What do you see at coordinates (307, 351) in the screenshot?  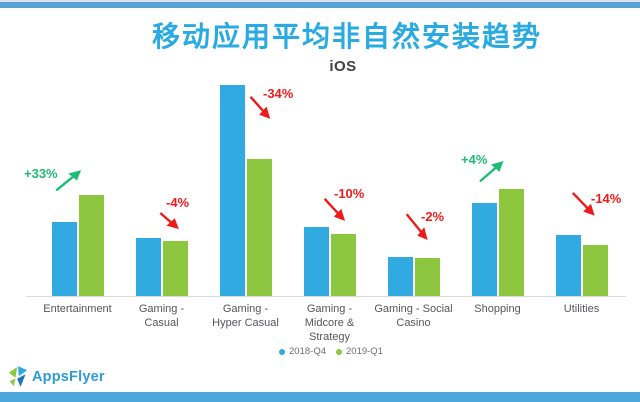 I see `legend-label: 2018-Q4` at bounding box center [307, 351].